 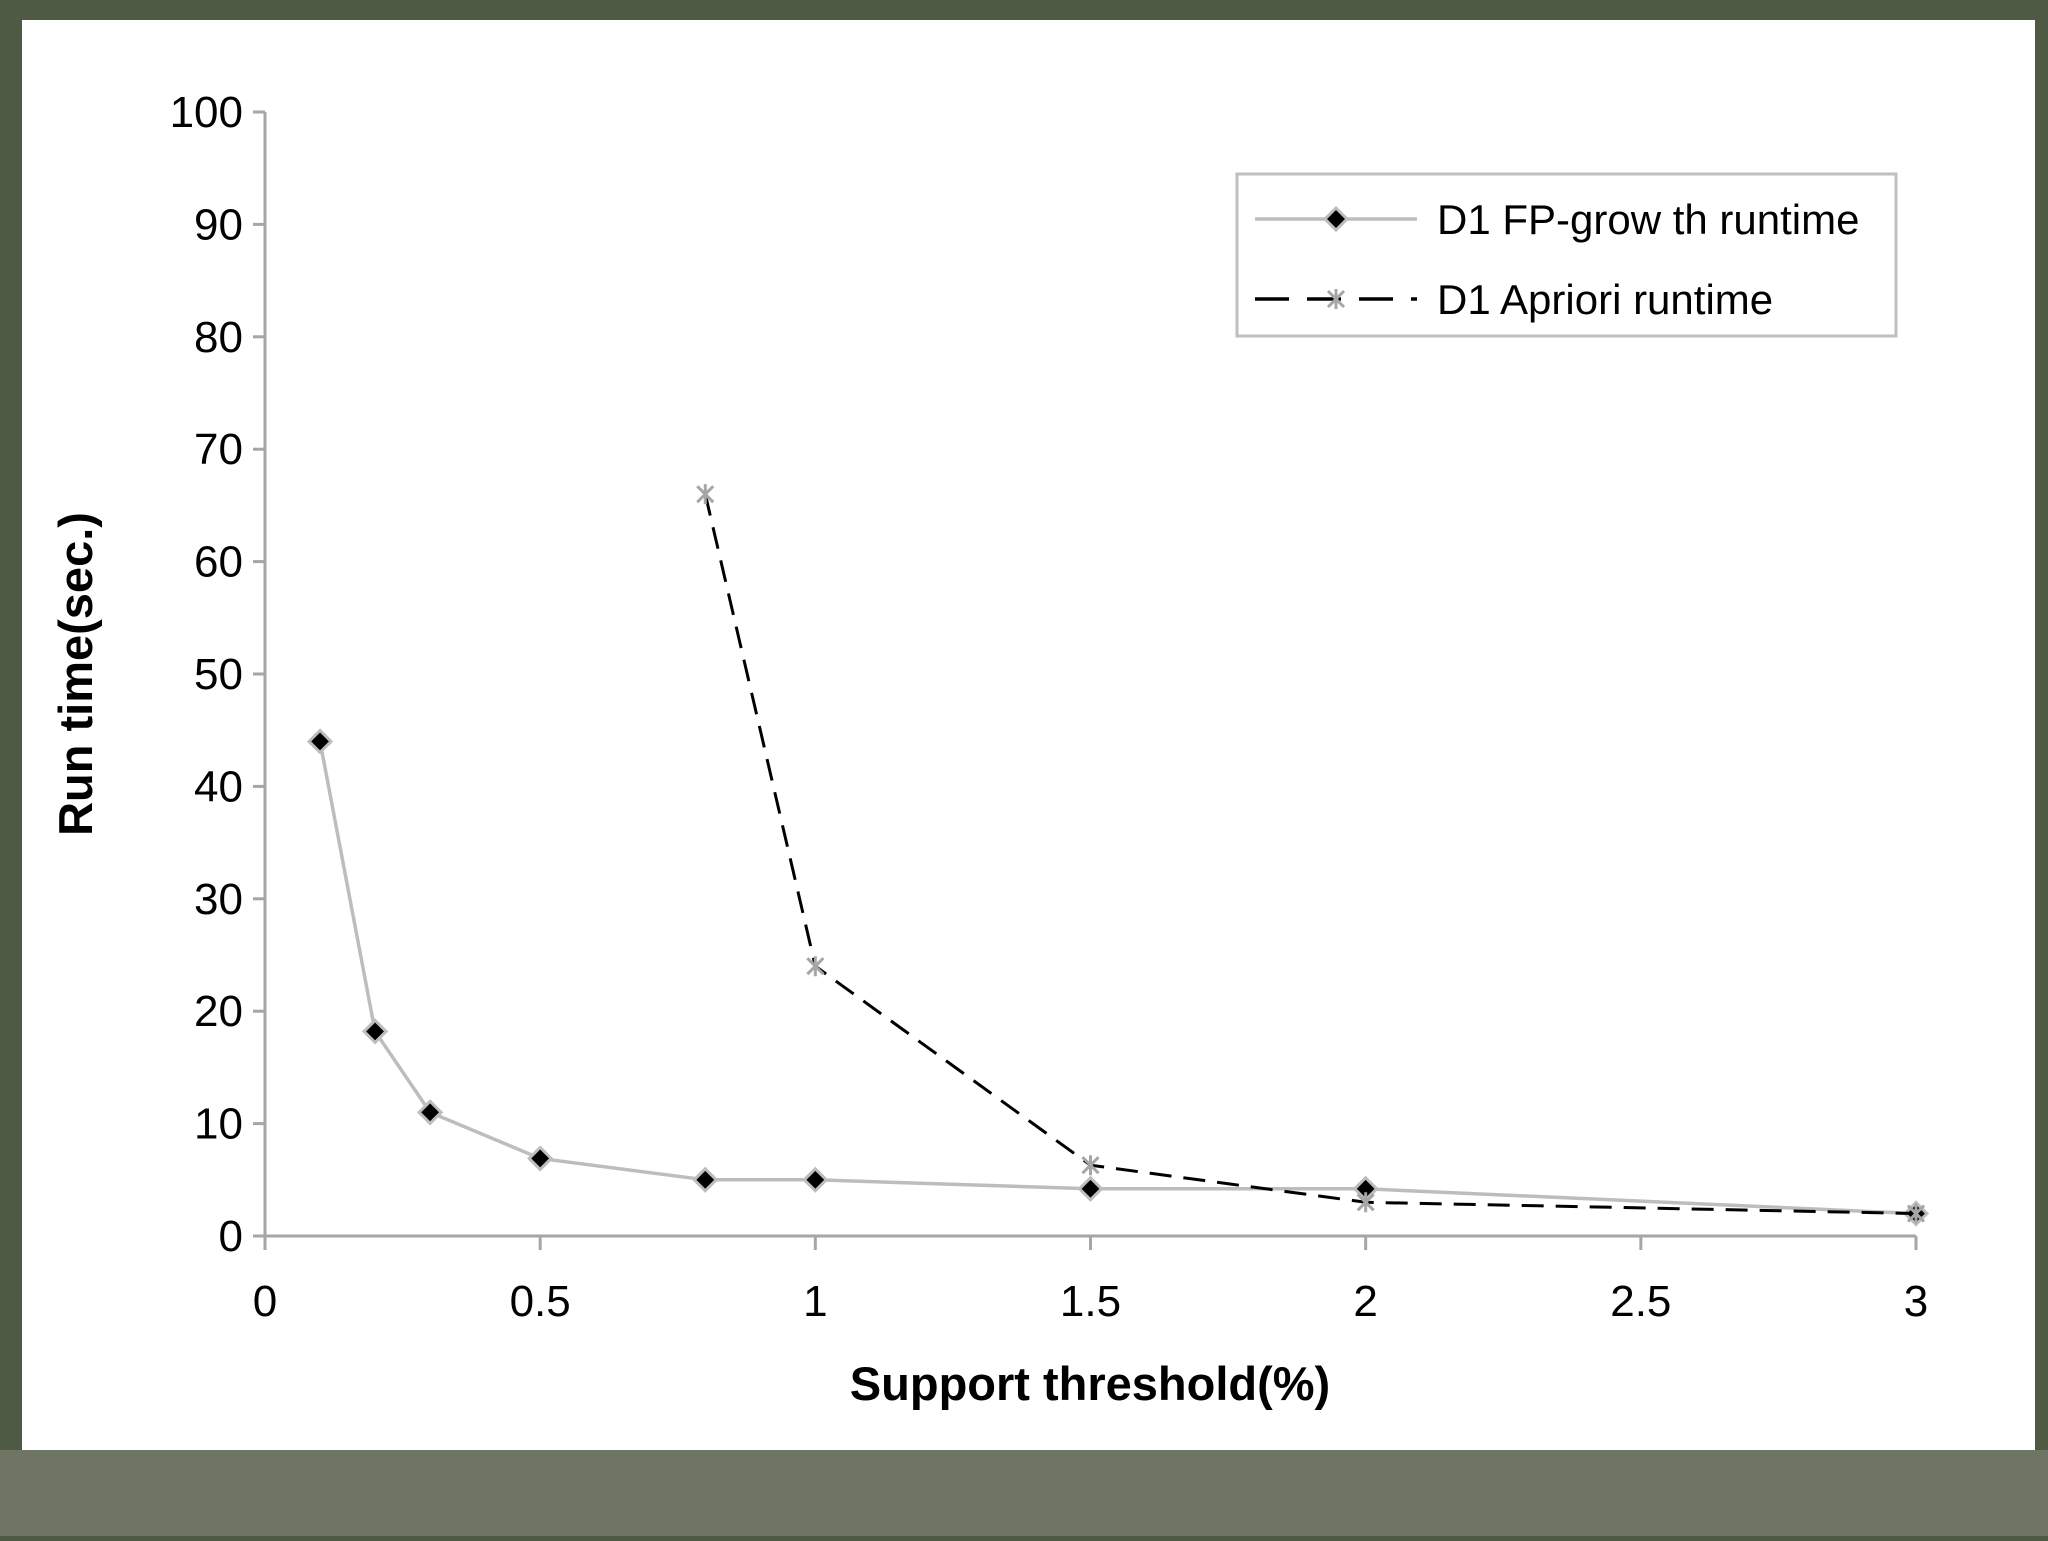 What do you see at coordinates (1605, 299) in the screenshot?
I see `legend-label: D1 Apriori runtime` at bounding box center [1605, 299].